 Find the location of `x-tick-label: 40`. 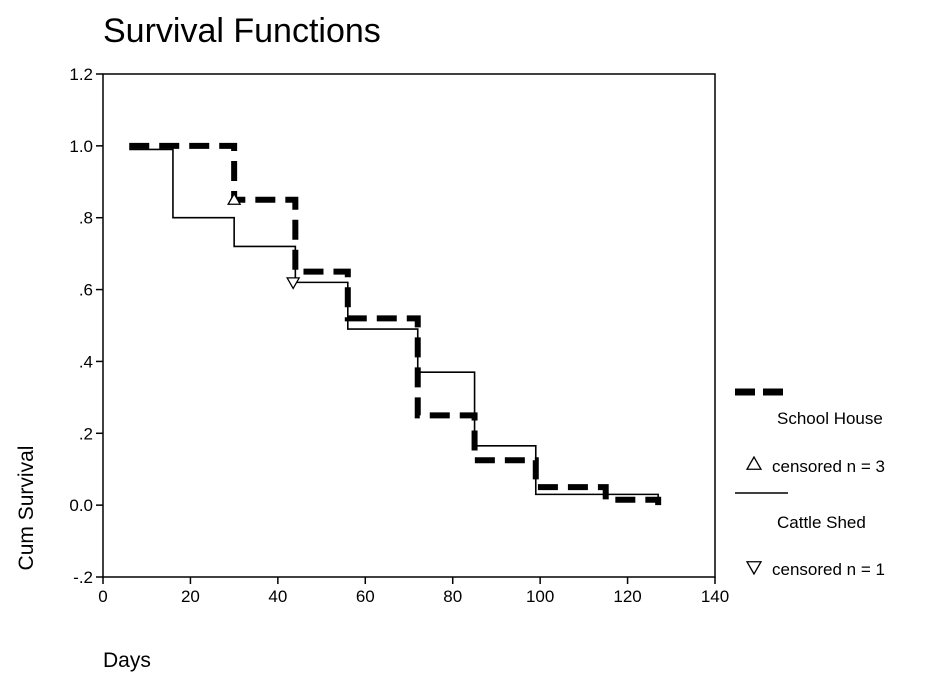

x-tick-label: 40 is located at coordinates (277, 596).